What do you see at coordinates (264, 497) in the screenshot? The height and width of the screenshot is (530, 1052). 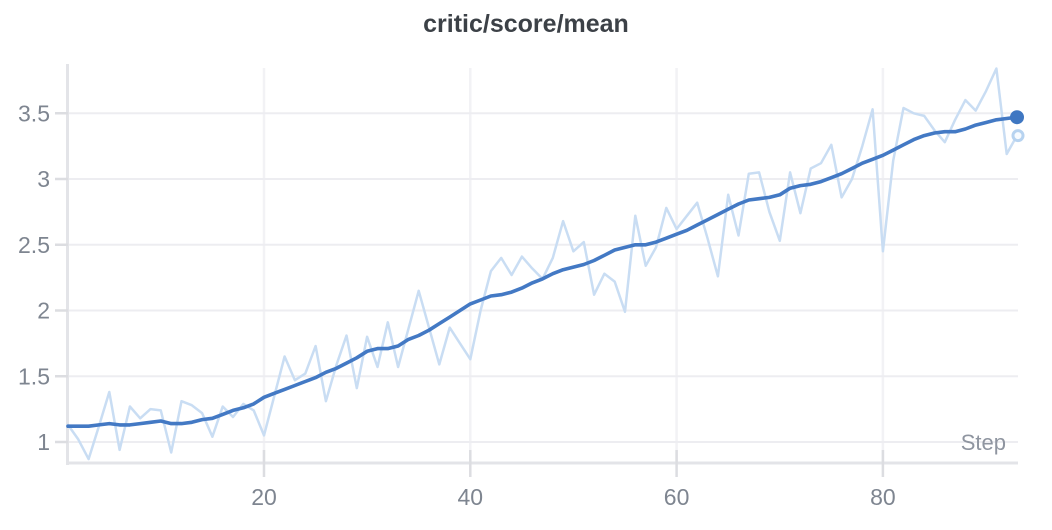 I see `x-tick-label: 20` at bounding box center [264, 497].